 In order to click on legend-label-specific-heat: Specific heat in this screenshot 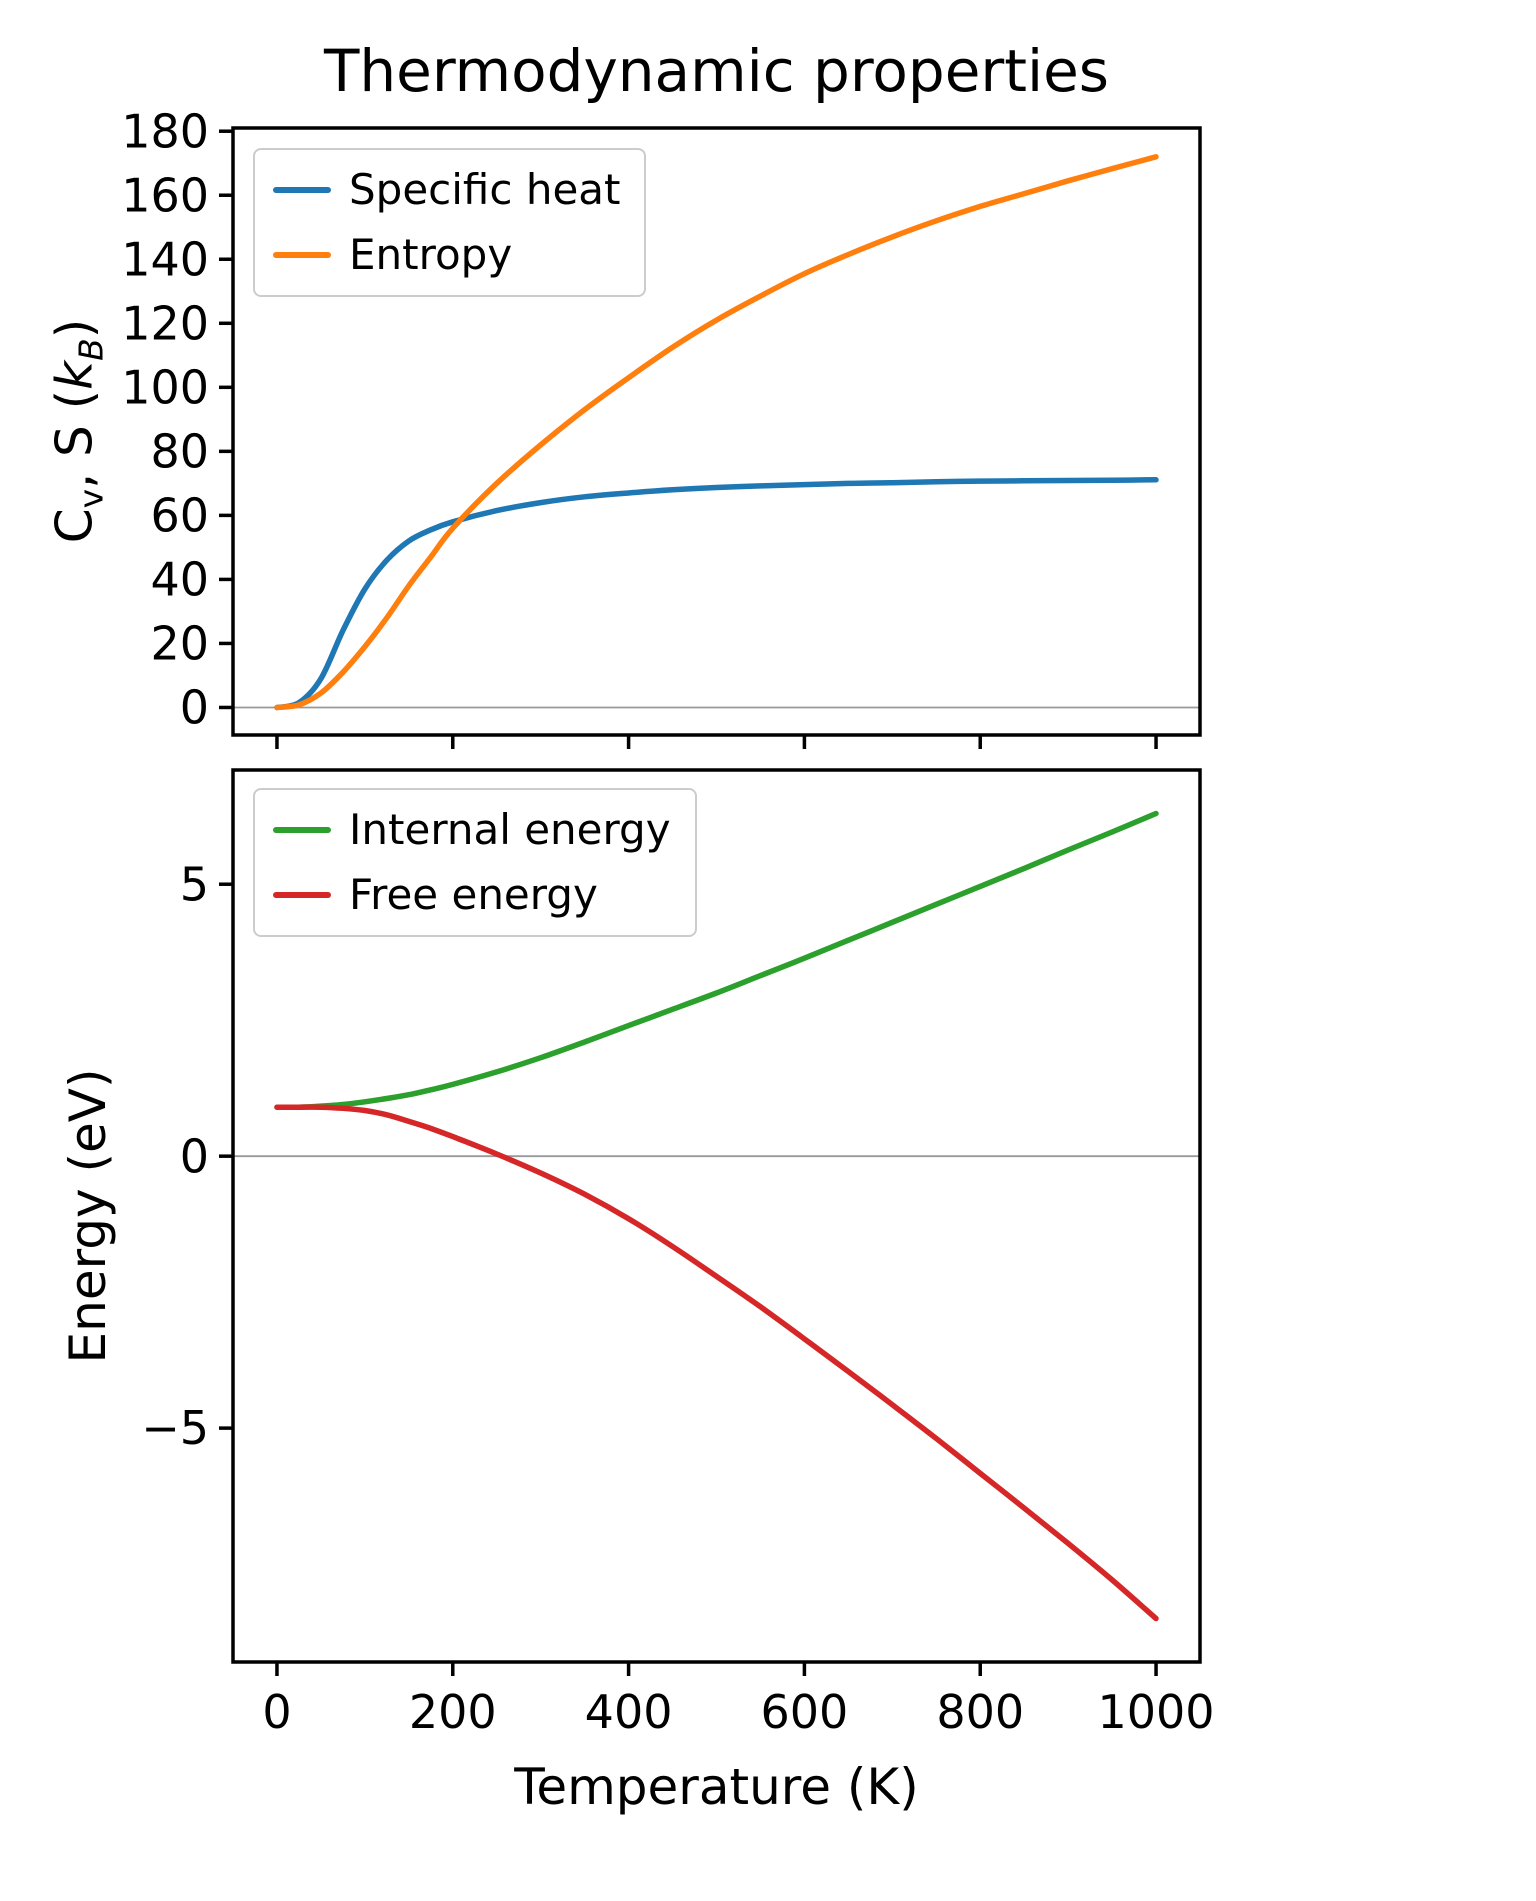, I will do `click(485, 189)`.